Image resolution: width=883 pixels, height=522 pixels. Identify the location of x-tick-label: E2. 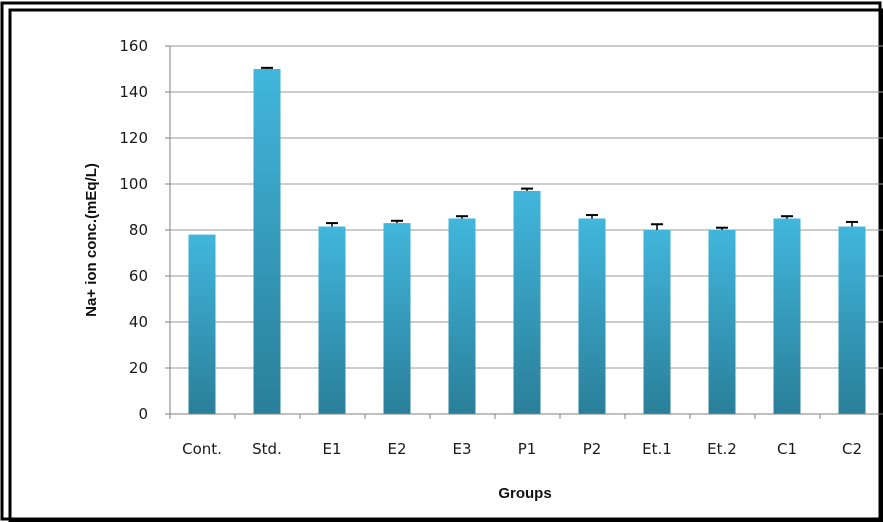
(396, 449).